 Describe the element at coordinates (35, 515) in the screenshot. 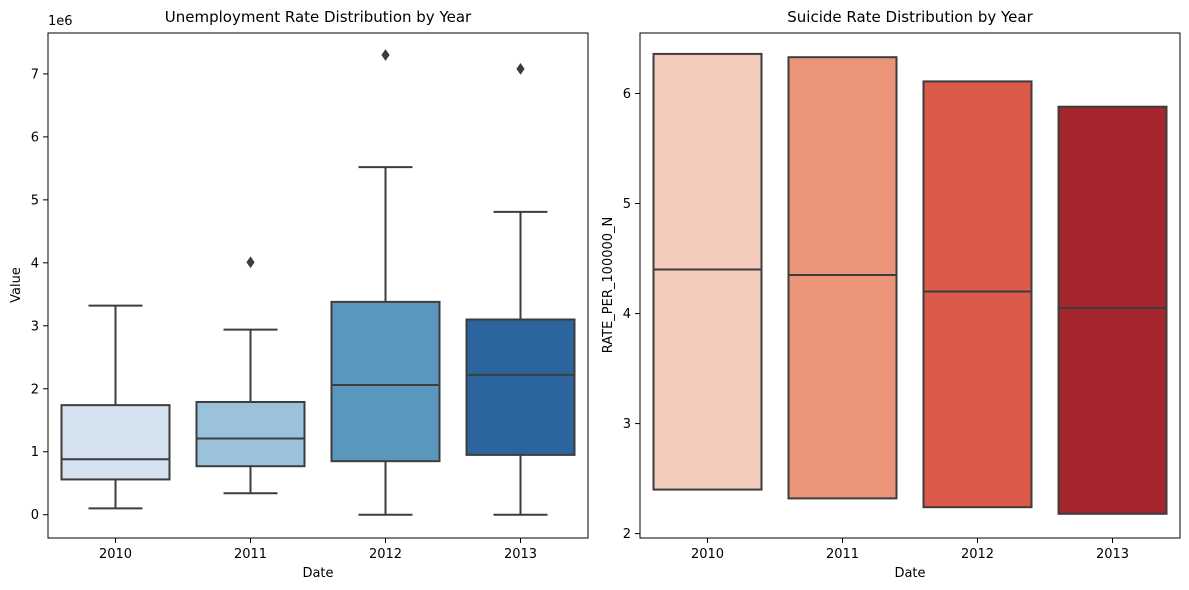

I see `y-tick-label: 0` at that location.